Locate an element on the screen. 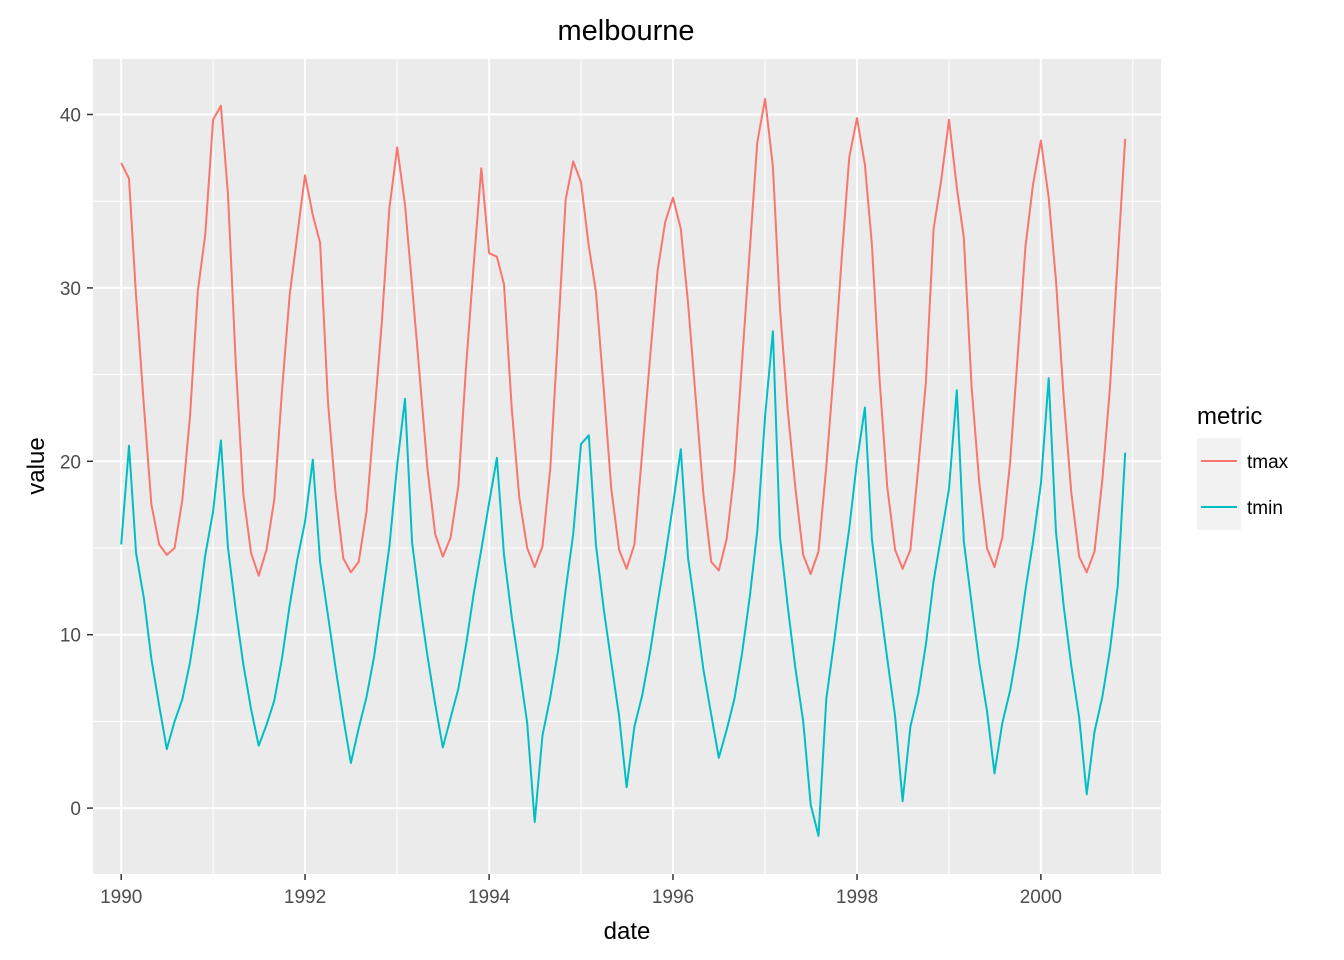  y-tick-label: 30 is located at coordinates (70, 289).